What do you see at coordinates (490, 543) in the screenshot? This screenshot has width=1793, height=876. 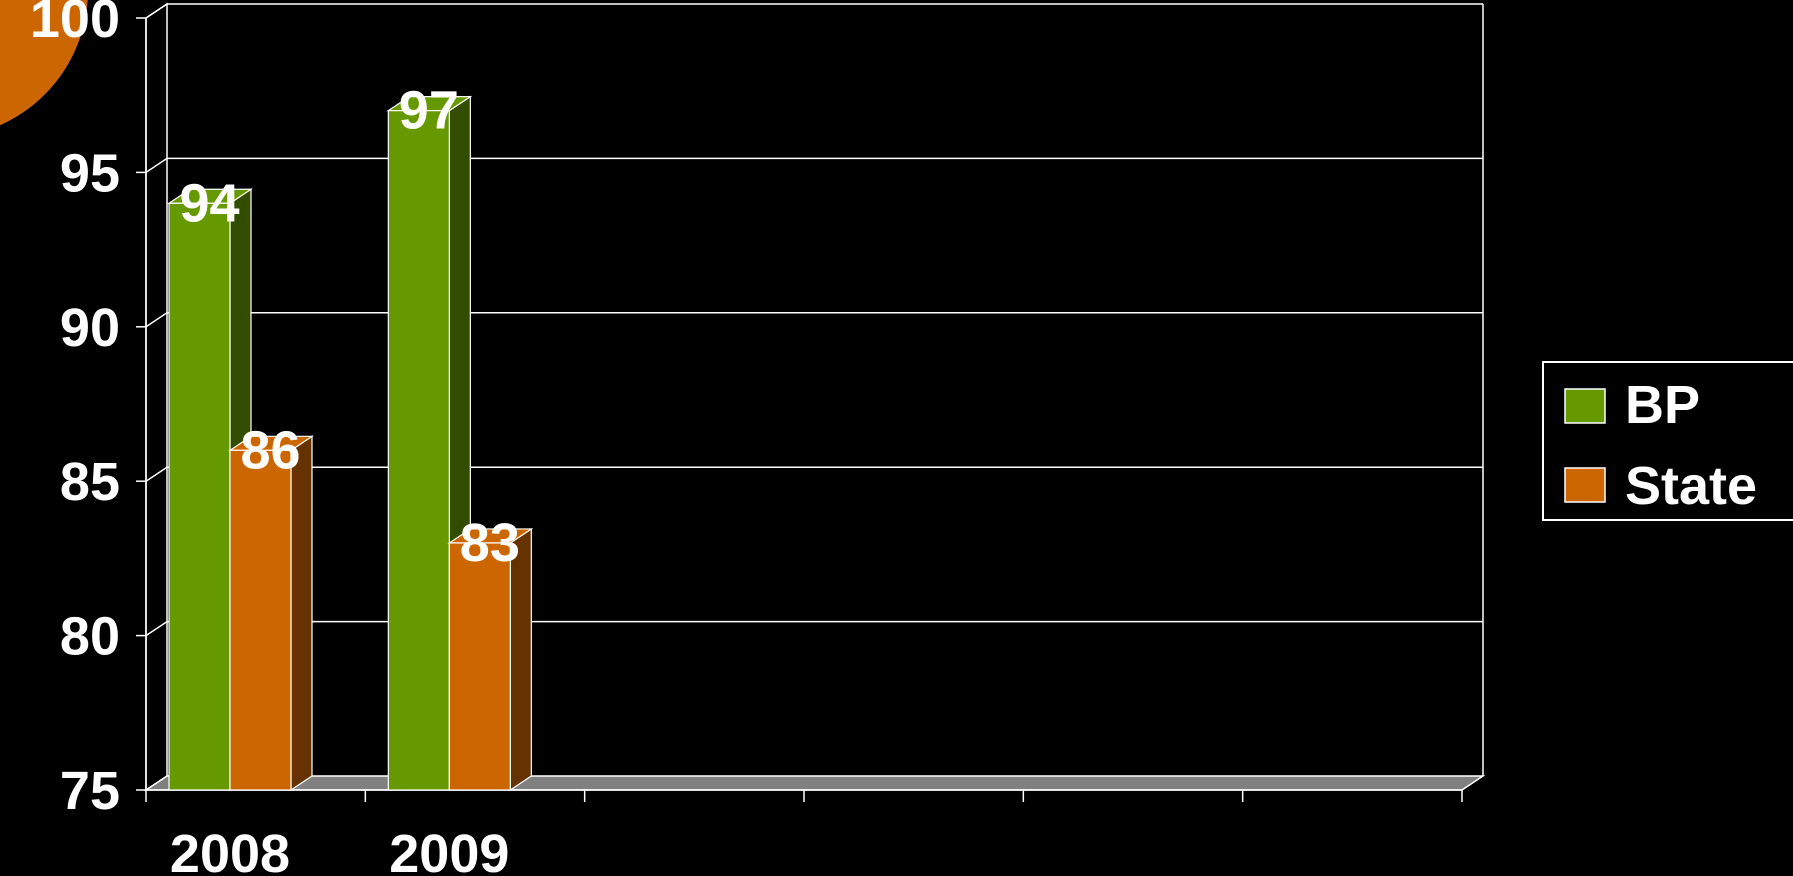 I see `data-label: 83` at bounding box center [490, 543].